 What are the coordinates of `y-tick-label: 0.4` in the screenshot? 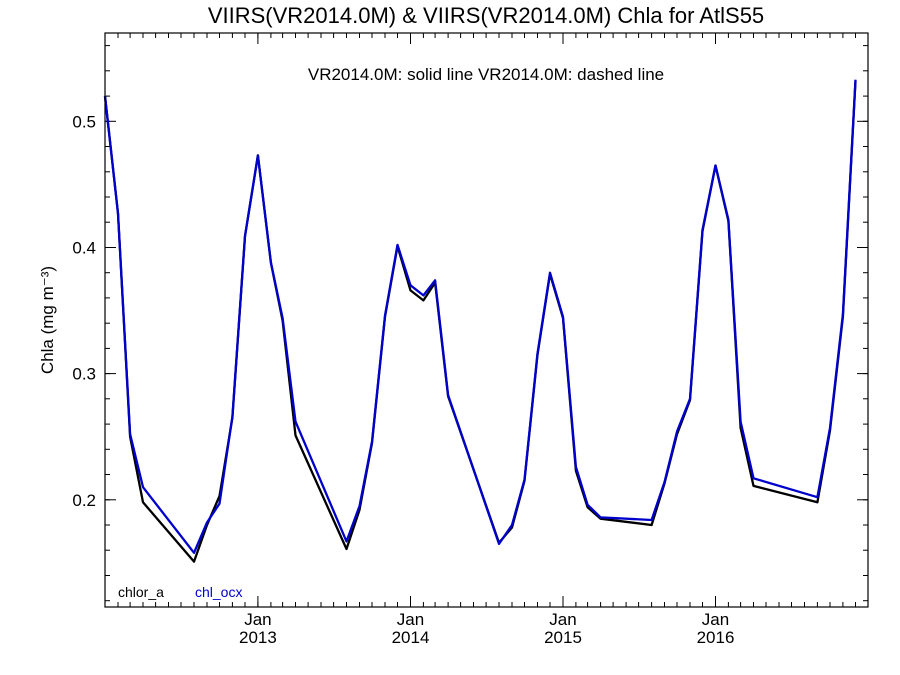 It's located at (84, 248).